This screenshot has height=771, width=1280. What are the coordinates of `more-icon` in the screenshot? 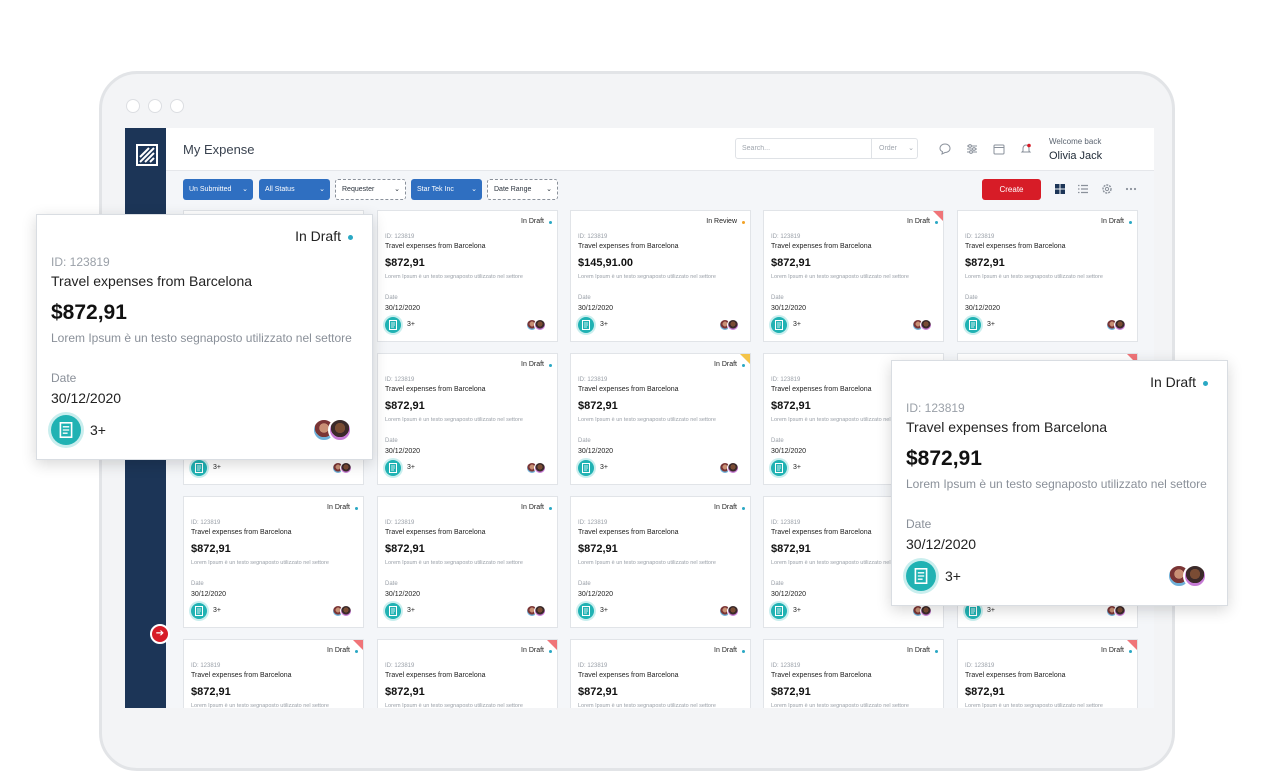 It's located at (1131, 189).